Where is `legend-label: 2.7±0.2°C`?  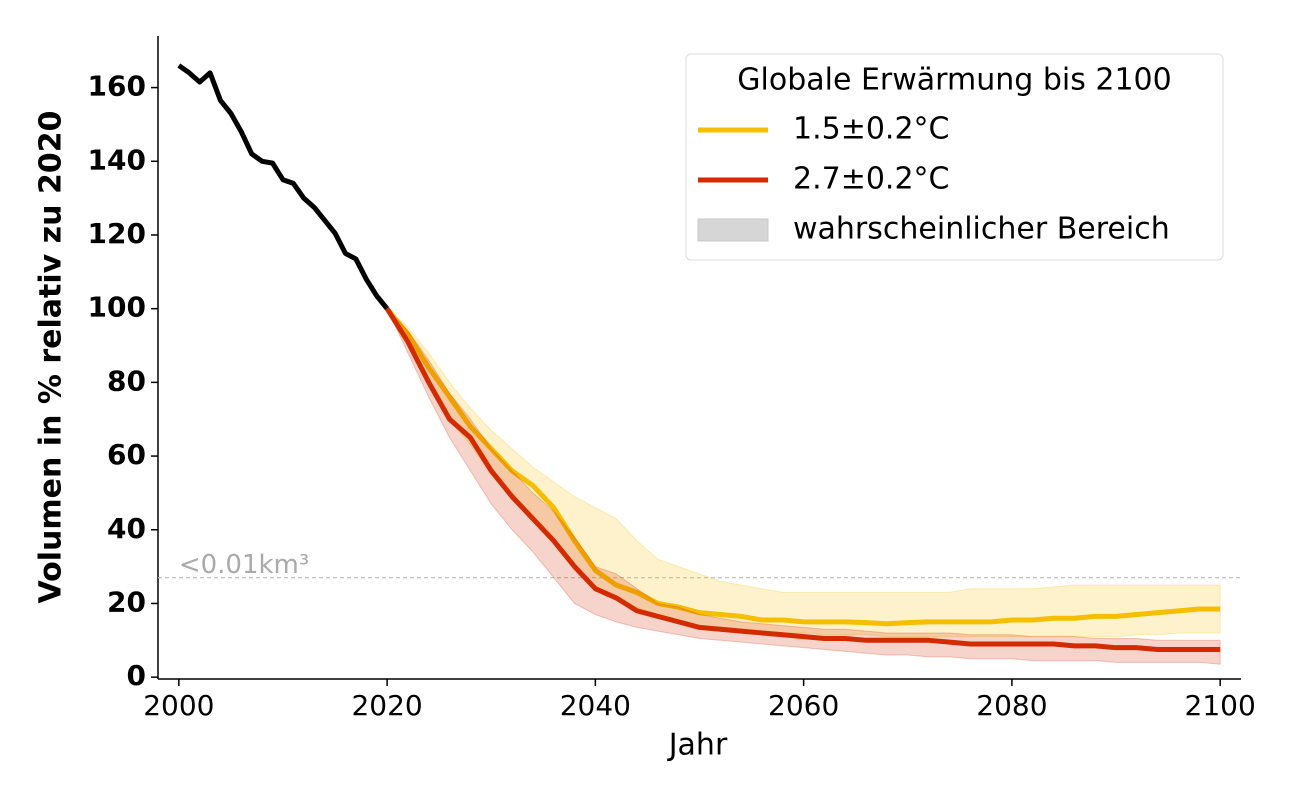
legend-label: 2.7±0.2°C is located at coordinates (871, 179).